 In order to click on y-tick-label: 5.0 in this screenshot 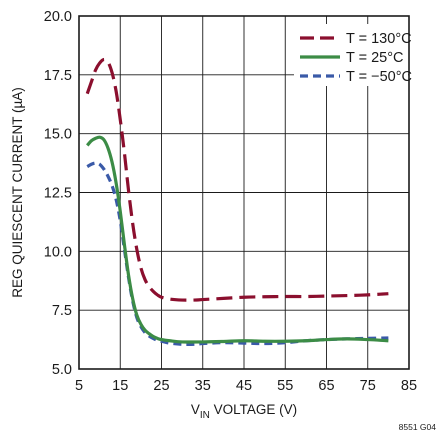, I will do `click(62, 370)`.